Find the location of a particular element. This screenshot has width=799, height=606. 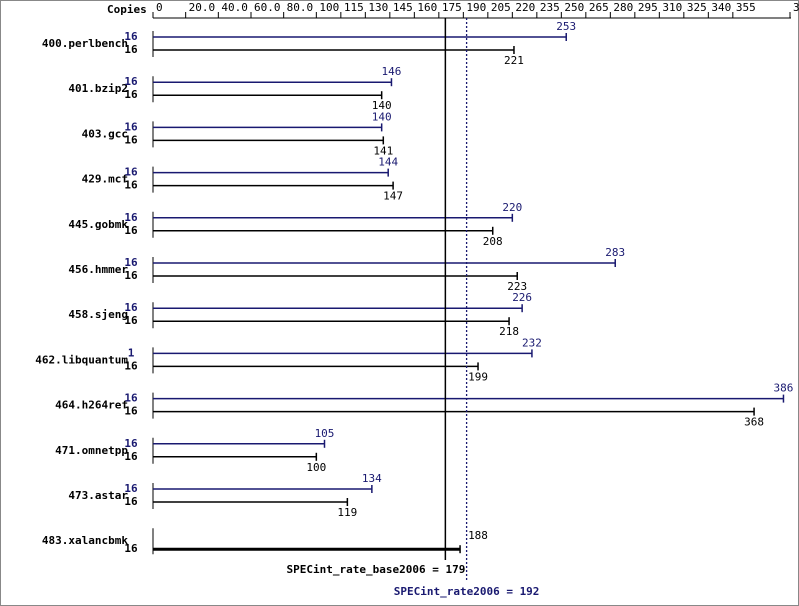

x-tick-label: 60.0 is located at coordinates (267, 7).